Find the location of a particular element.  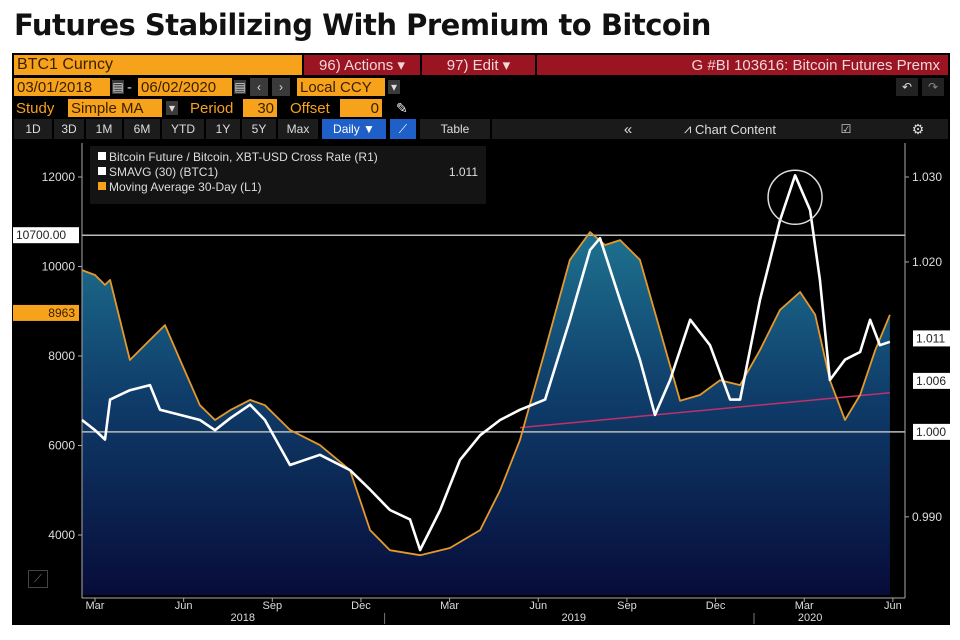

chart-type-icon: ⟋ is located at coordinates (38, 579).